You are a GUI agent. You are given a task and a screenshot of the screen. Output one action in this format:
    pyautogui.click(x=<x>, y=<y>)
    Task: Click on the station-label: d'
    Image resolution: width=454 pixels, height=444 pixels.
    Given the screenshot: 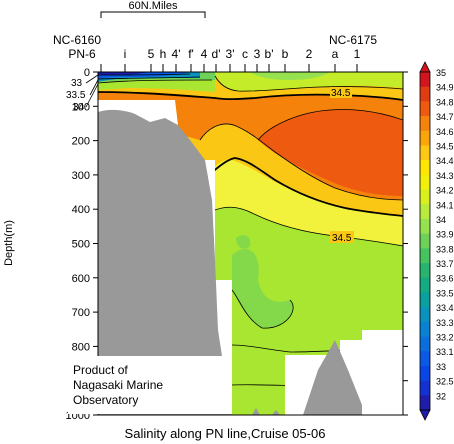 What is the action you would take?
    pyautogui.click(x=216, y=54)
    